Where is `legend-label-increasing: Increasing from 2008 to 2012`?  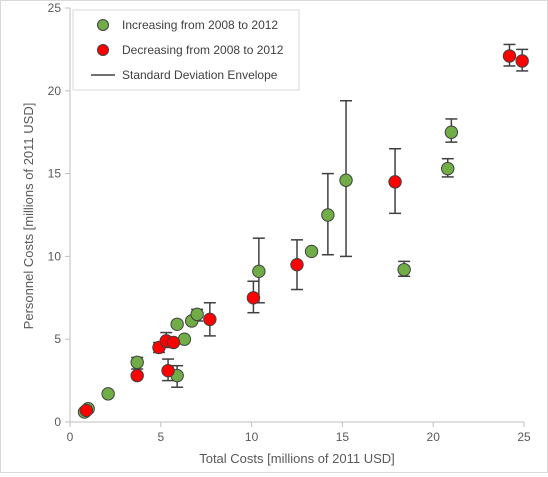
legend-label-increasing: Increasing from 2008 to 2012 is located at coordinates (200, 25).